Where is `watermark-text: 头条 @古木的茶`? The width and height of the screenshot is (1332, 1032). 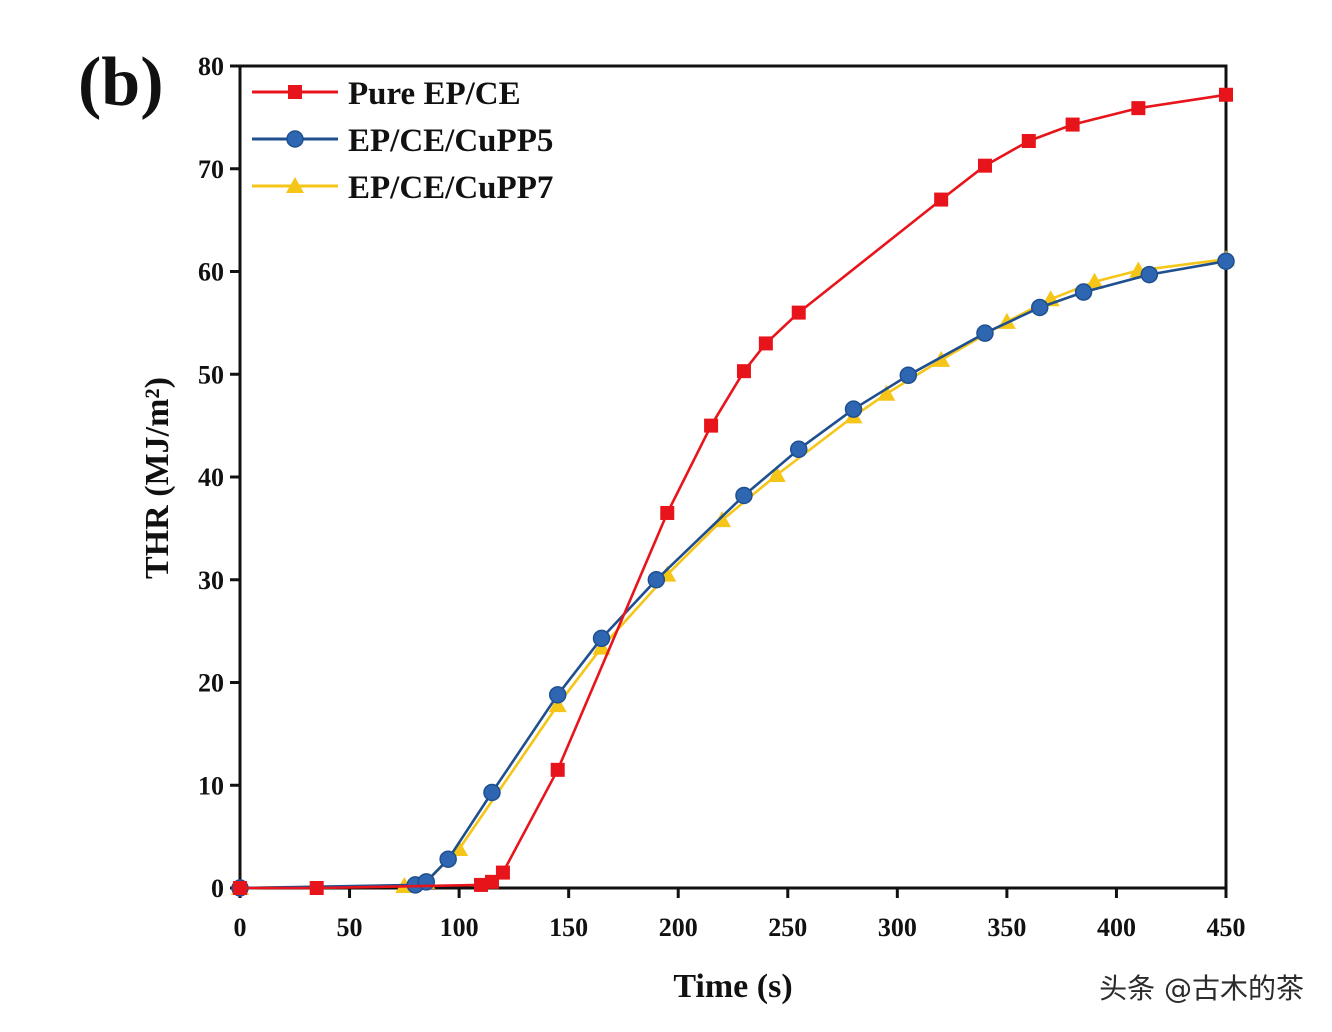 watermark-text: 头条 @古木的茶 is located at coordinates (1201, 988).